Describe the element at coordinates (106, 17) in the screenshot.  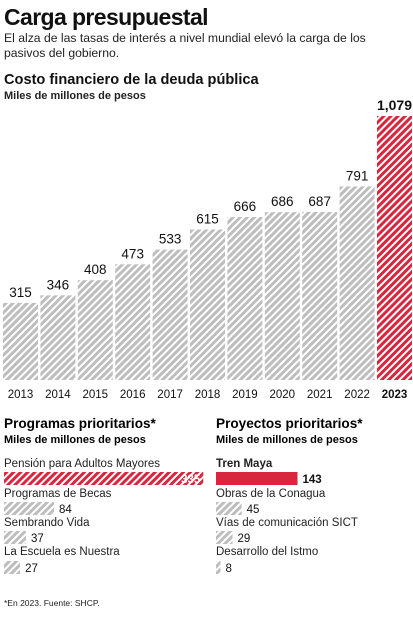
I see `page-title: Carga presupuestal` at that location.